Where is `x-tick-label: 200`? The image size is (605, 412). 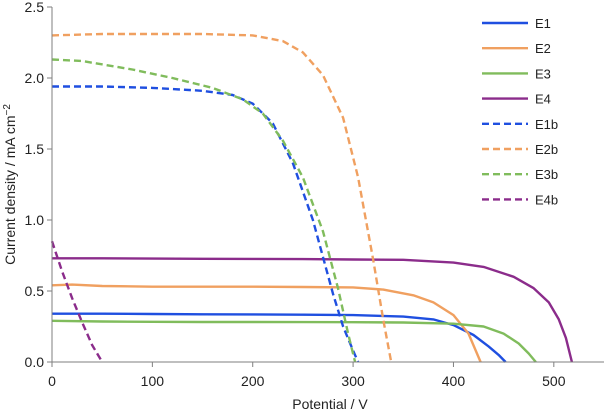 x-tick-label: 200 is located at coordinates (253, 381).